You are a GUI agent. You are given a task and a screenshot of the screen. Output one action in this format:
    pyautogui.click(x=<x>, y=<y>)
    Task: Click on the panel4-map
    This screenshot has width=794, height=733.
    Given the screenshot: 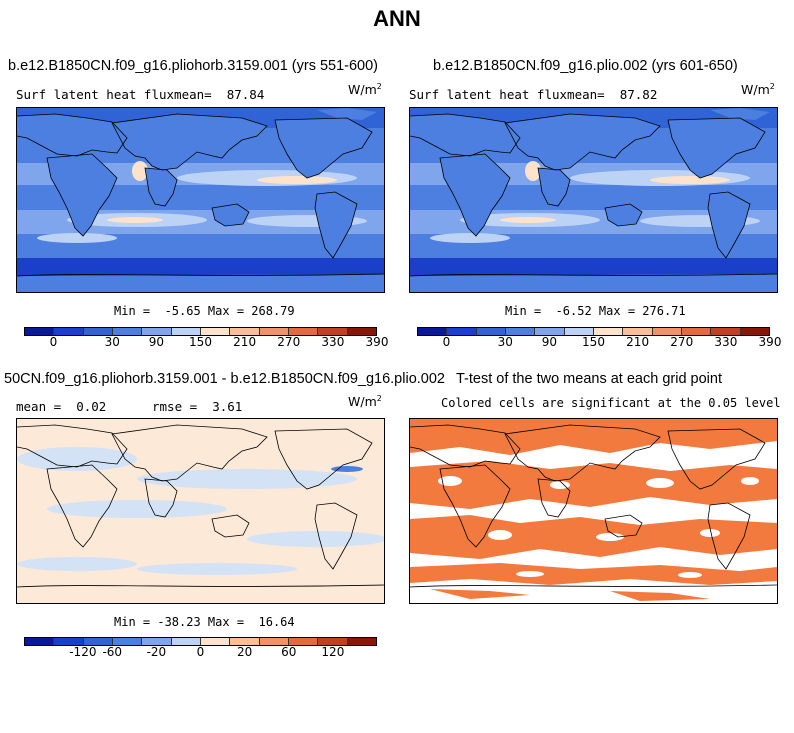 What is the action you would take?
    pyautogui.click(x=593, y=511)
    